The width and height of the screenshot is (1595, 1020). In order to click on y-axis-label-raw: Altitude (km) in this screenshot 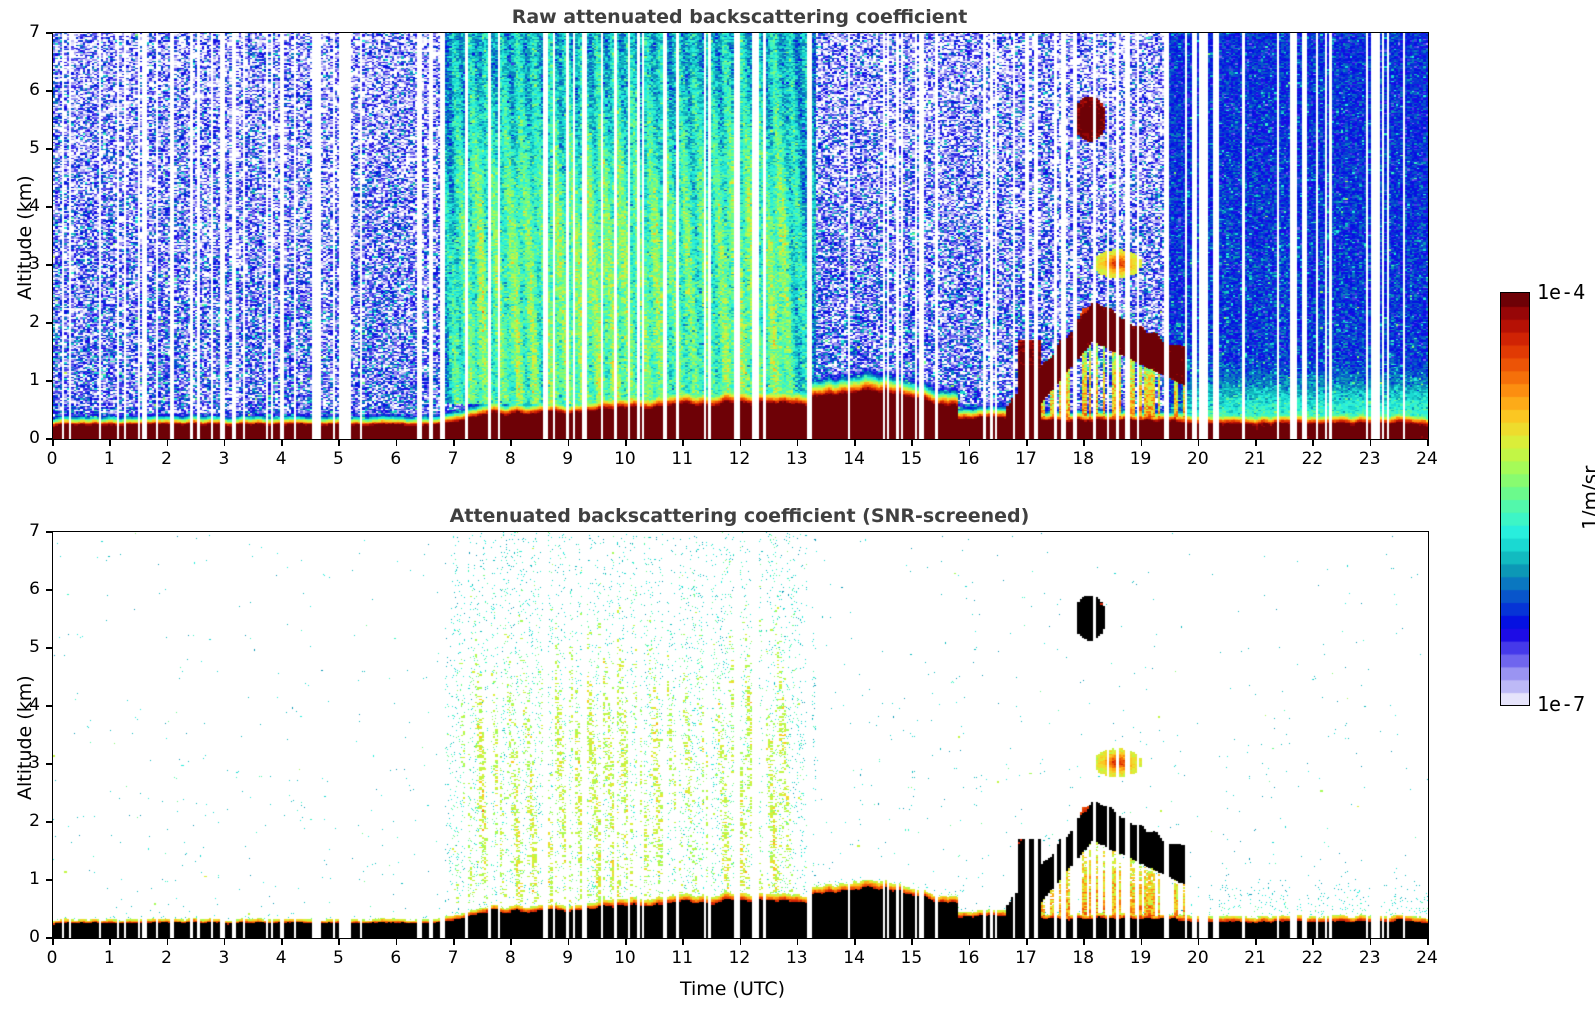, I will do `click(25, 237)`.